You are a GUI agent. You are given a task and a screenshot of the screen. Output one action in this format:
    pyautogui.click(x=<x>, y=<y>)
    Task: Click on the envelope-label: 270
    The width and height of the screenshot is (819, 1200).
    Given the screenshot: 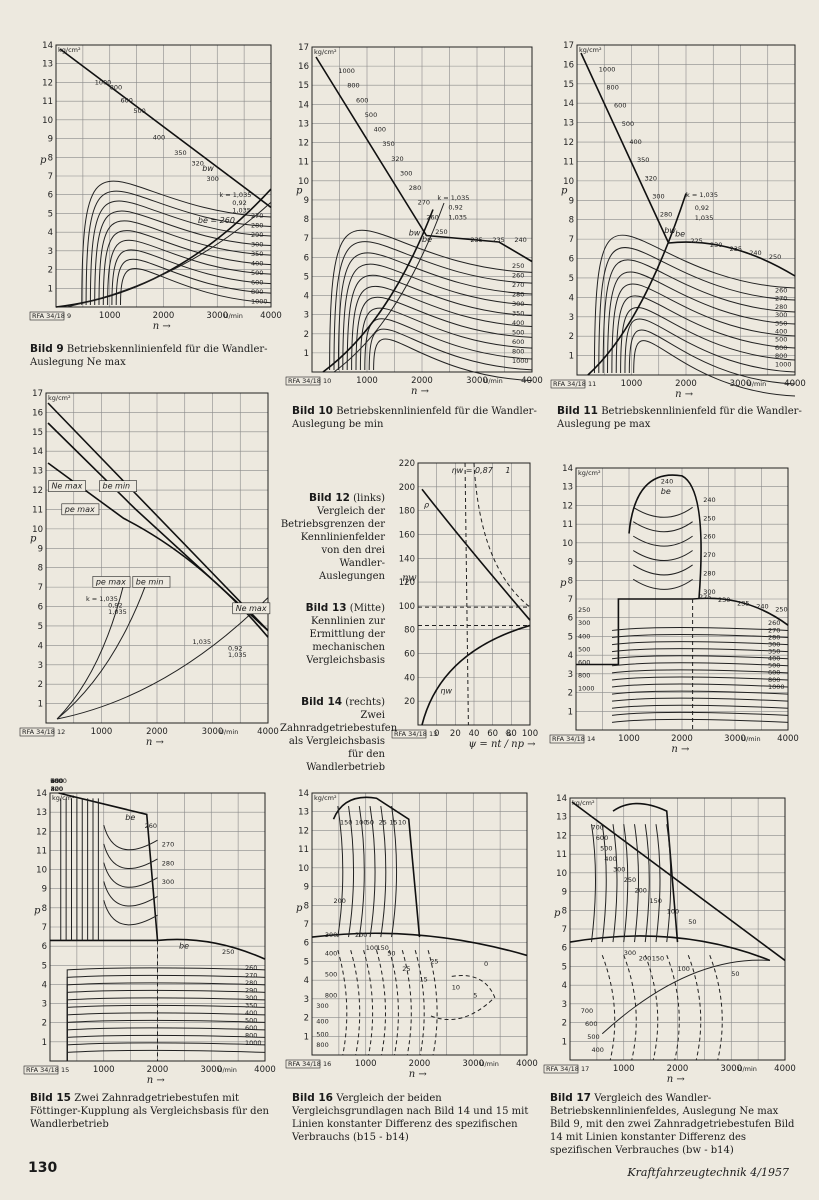 What is the action you would take?
    pyautogui.click(x=424, y=203)
    